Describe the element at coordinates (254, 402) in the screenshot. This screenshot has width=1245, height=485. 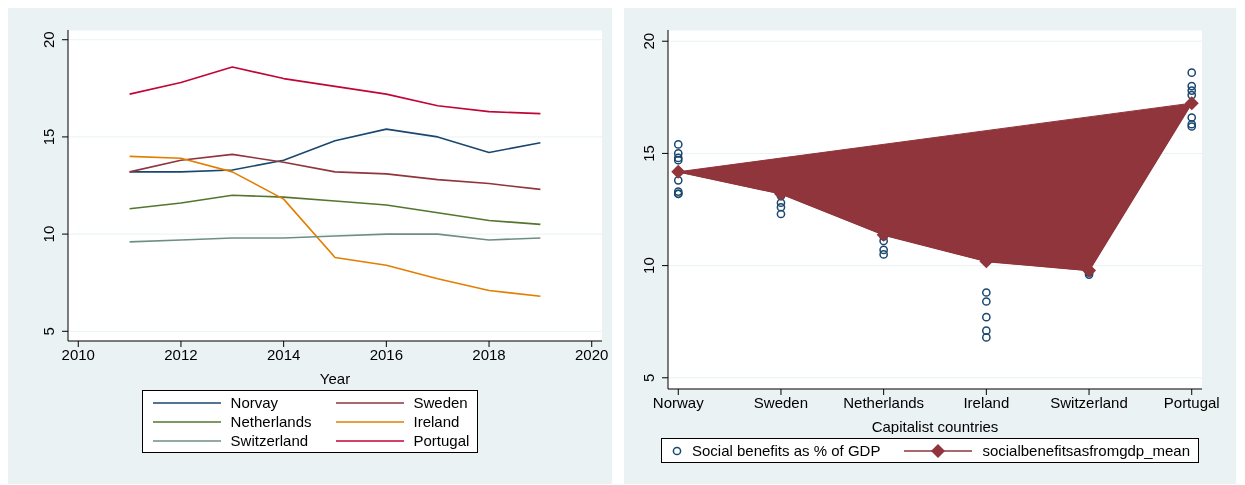
I see `legend-label: Norvay` at that location.